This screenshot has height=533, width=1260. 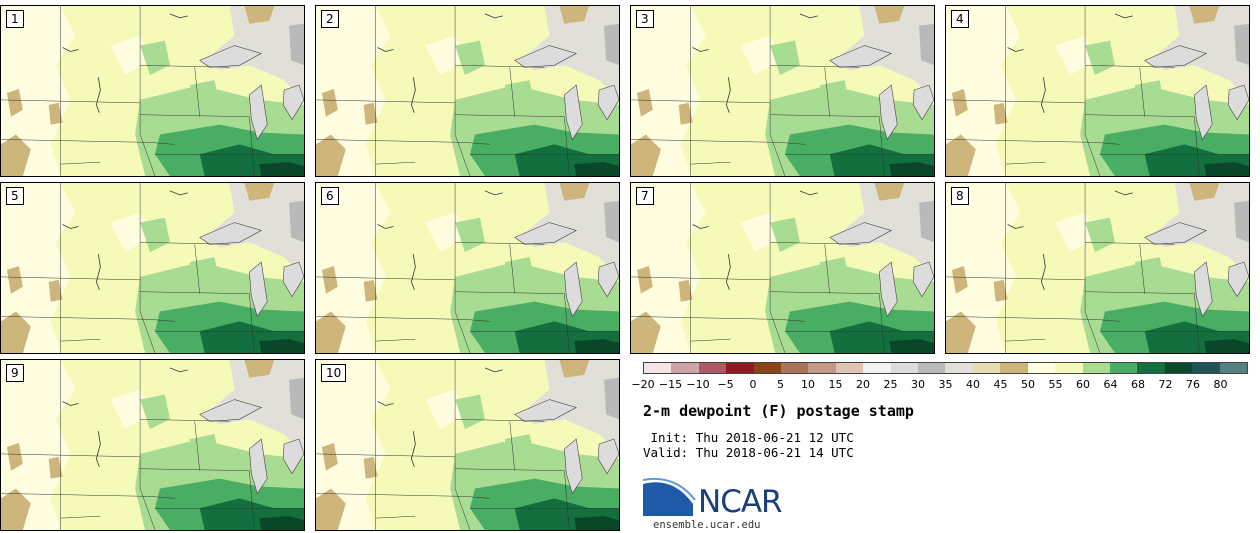 I want to click on colorbar-tick-label: −5, so click(x=725, y=384).